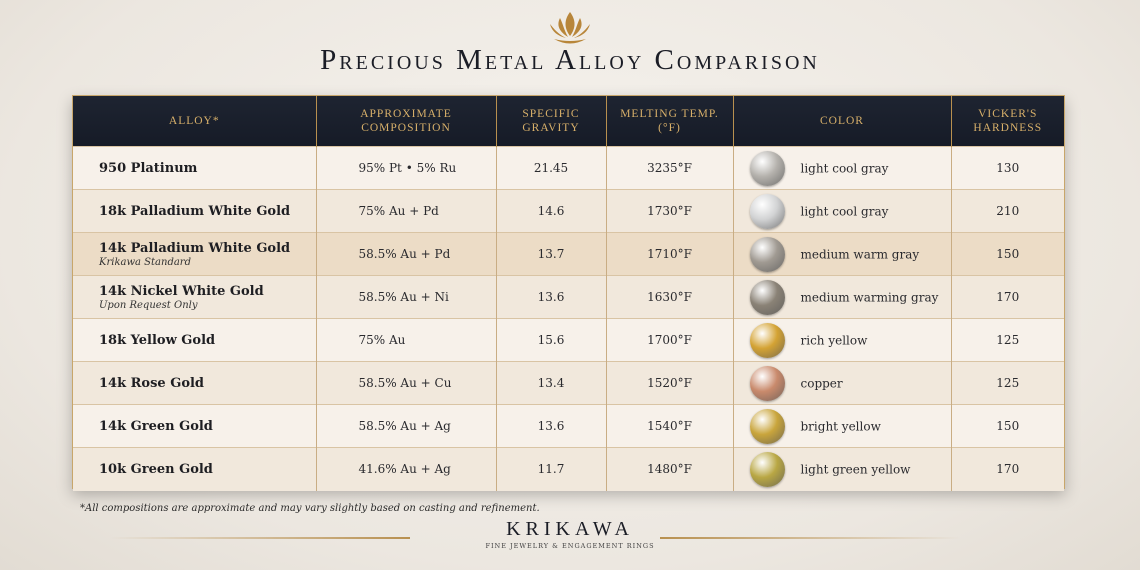  What do you see at coordinates (551, 211) in the screenshot?
I see `cell-gravity: 14.6` at bounding box center [551, 211].